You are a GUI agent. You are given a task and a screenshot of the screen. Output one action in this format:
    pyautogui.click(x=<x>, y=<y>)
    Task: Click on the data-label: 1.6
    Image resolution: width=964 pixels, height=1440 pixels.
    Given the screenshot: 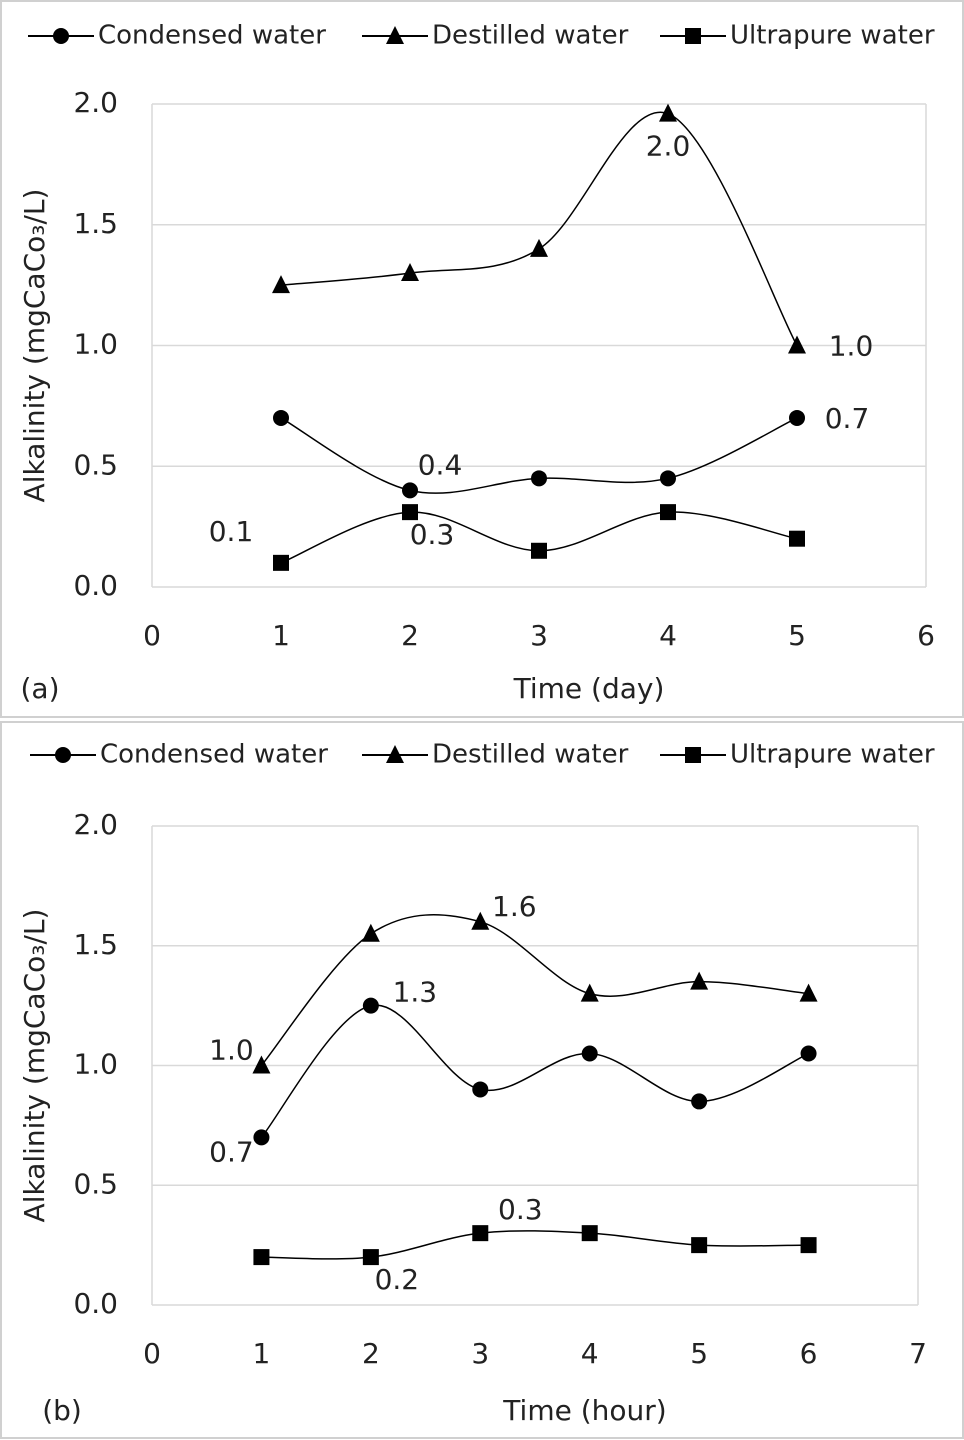 What is the action you would take?
    pyautogui.click(x=514, y=906)
    